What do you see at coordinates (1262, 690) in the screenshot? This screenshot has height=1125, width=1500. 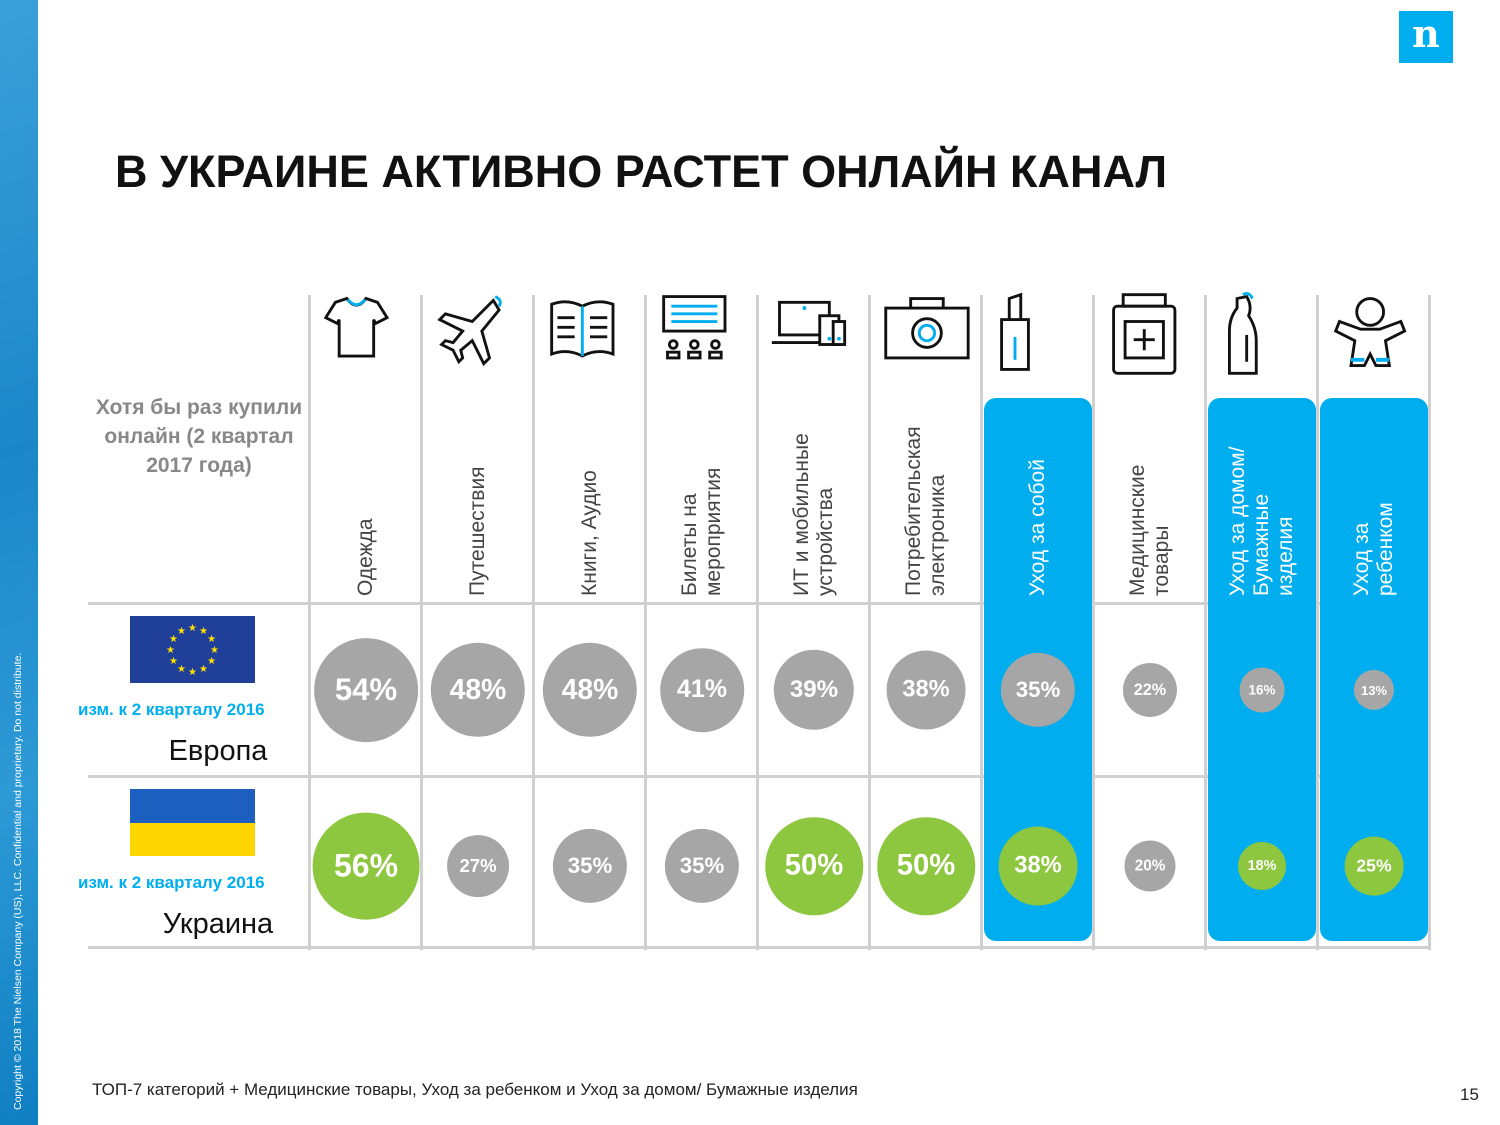 I see `value-bubble: 16%` at bounding box center [1262, 690].